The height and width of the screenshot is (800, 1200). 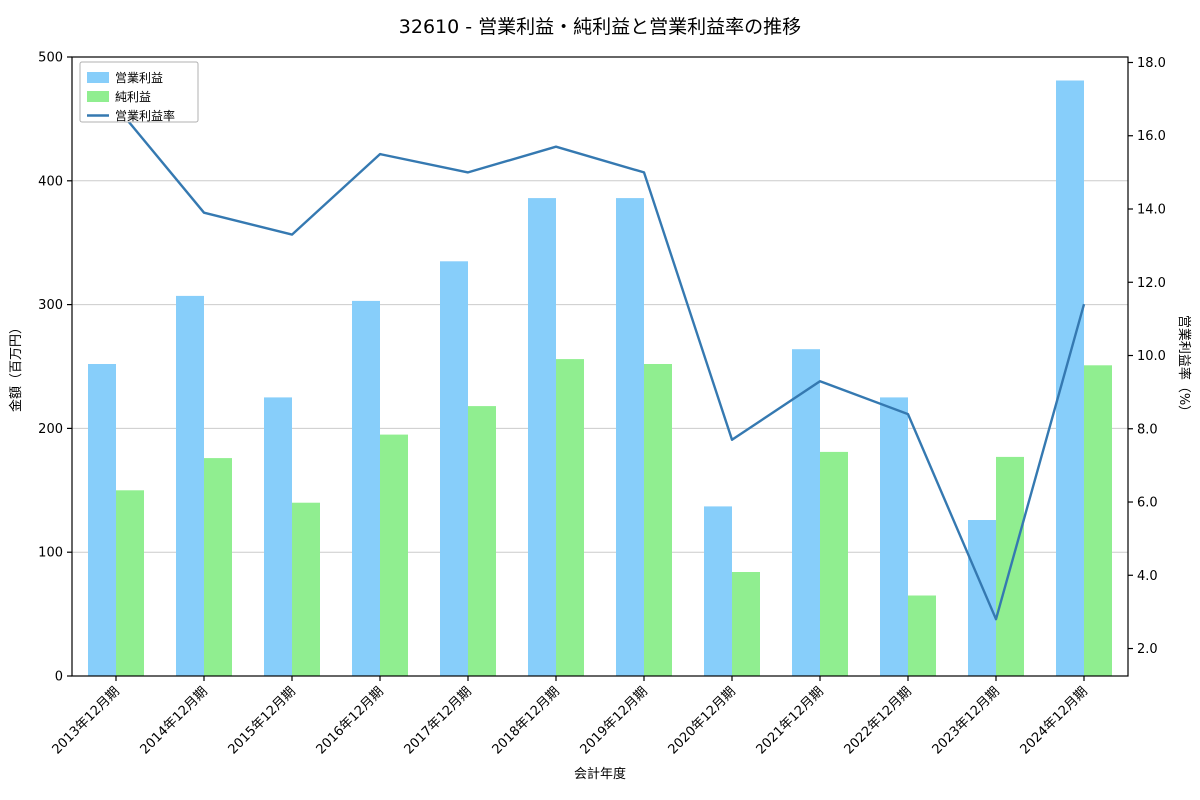 What do you see at coordinates (50, 553) in the screenshot?
I see `svg-text: 100` at bounding box center [50, 553].